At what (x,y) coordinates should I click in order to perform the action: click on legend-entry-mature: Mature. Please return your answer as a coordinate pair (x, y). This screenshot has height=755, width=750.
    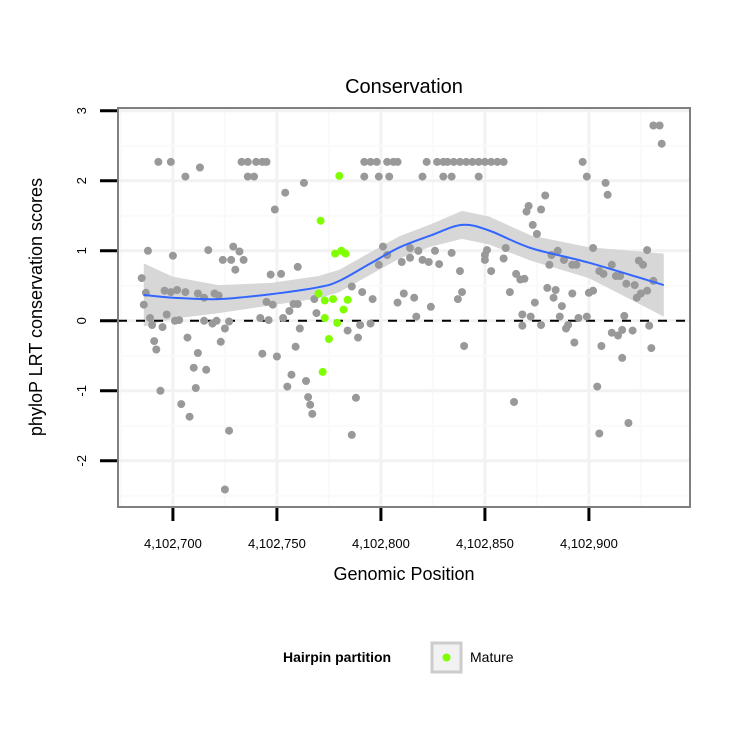
    Looking at the image, I should click on (492, 657).